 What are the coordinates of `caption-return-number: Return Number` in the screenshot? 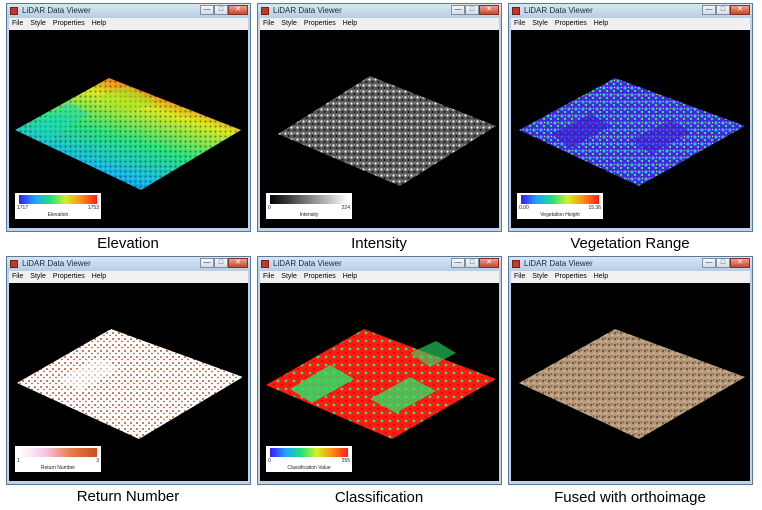 It's located at (128, 496).